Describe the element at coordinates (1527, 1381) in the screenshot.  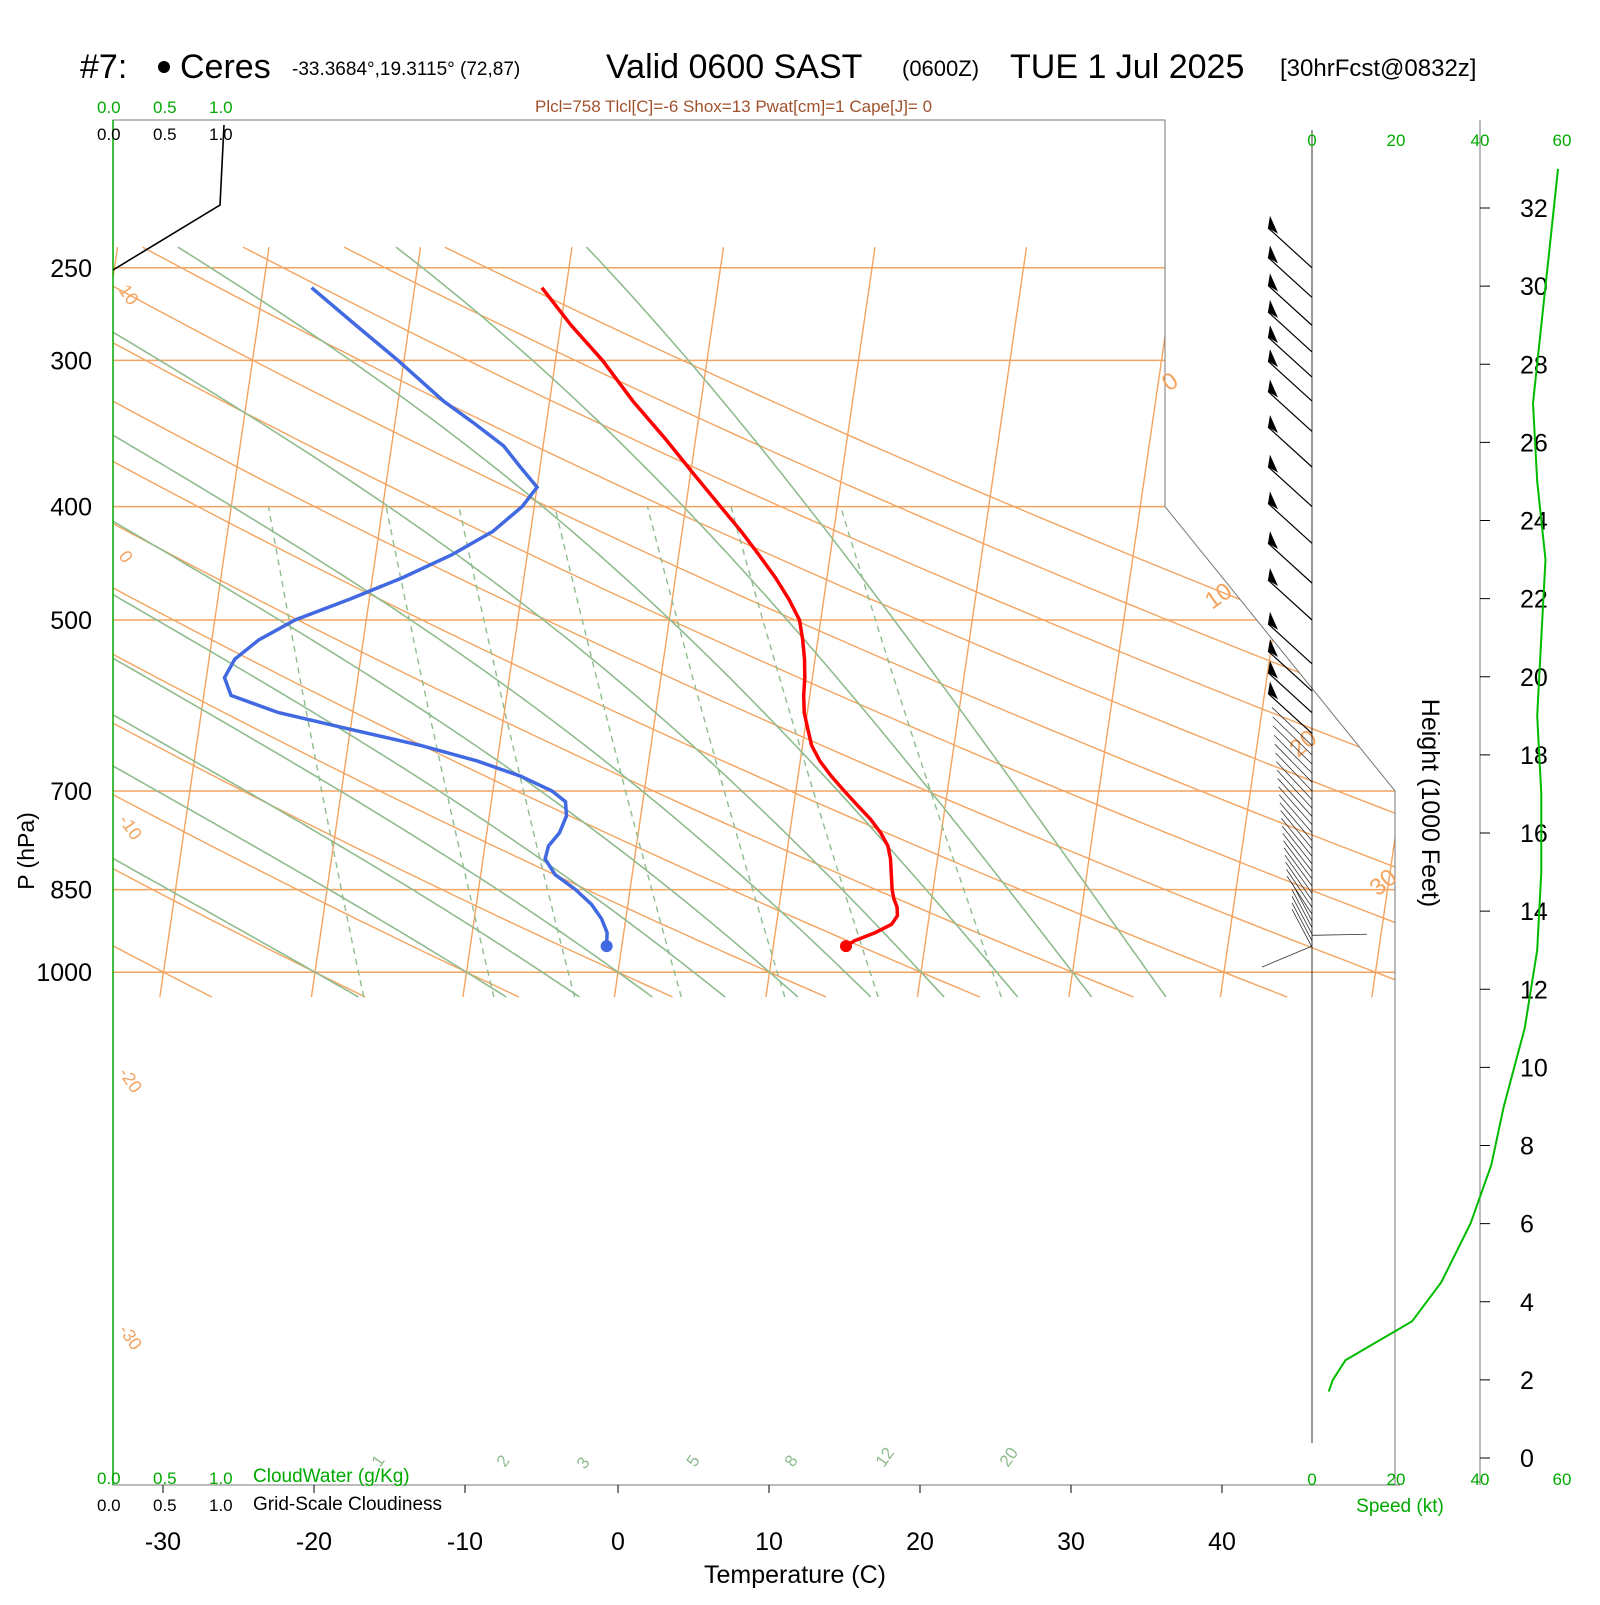
I see `height-tick-label: 2` at that location.